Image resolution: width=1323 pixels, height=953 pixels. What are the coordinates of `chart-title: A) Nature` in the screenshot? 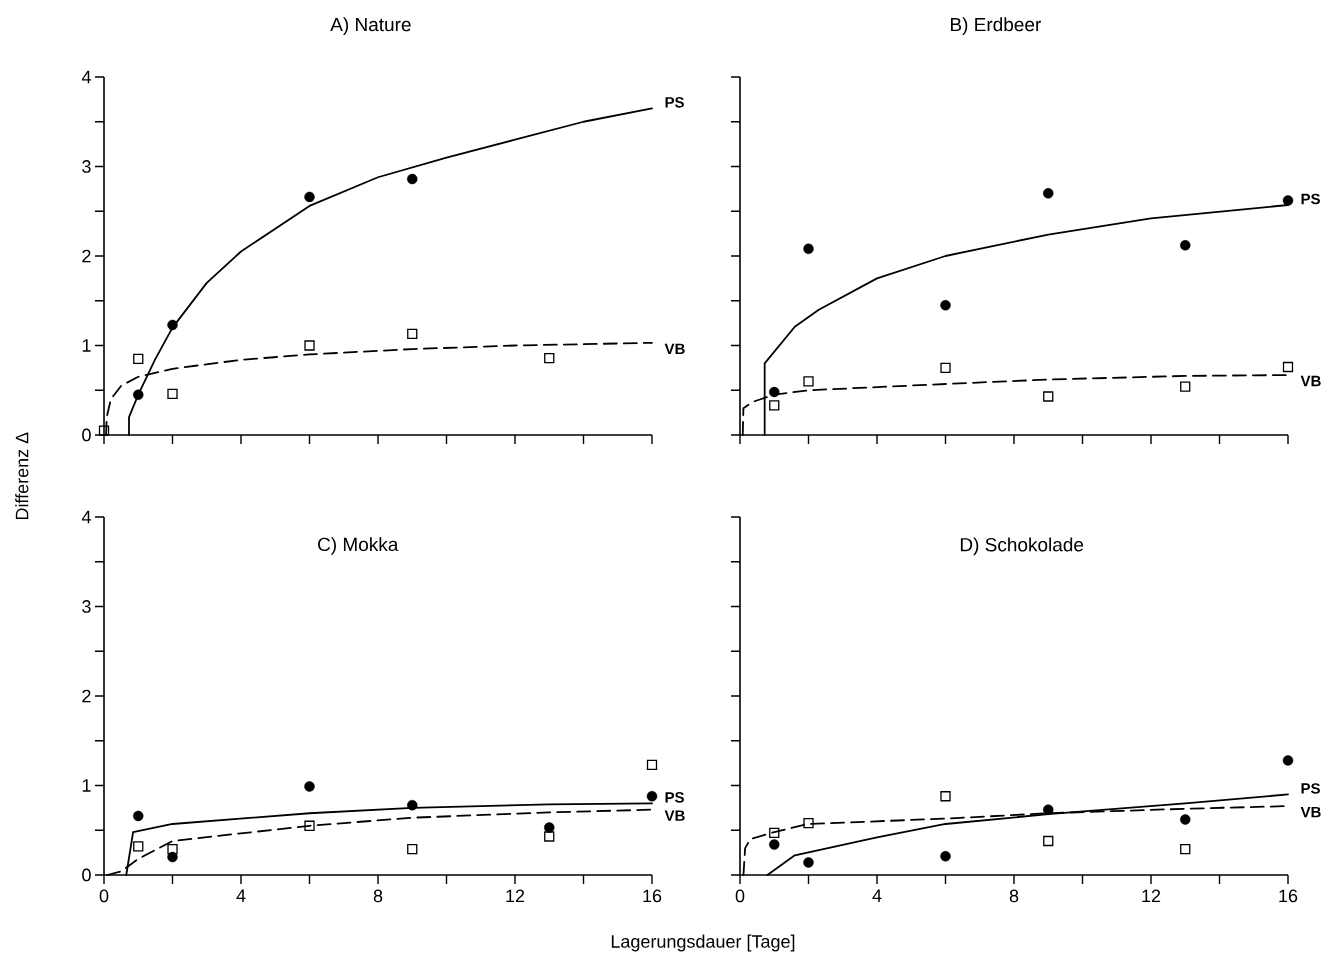 It's located at (370, 26).